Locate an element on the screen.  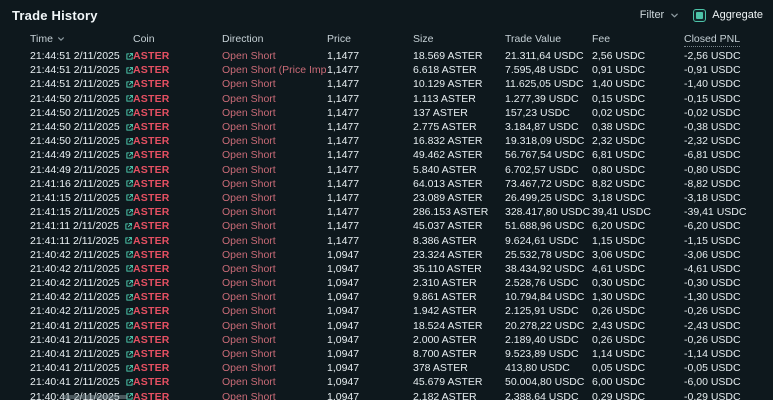
time-value: 21:41:11 2/11/2025 is located at coordinates (74, 226).